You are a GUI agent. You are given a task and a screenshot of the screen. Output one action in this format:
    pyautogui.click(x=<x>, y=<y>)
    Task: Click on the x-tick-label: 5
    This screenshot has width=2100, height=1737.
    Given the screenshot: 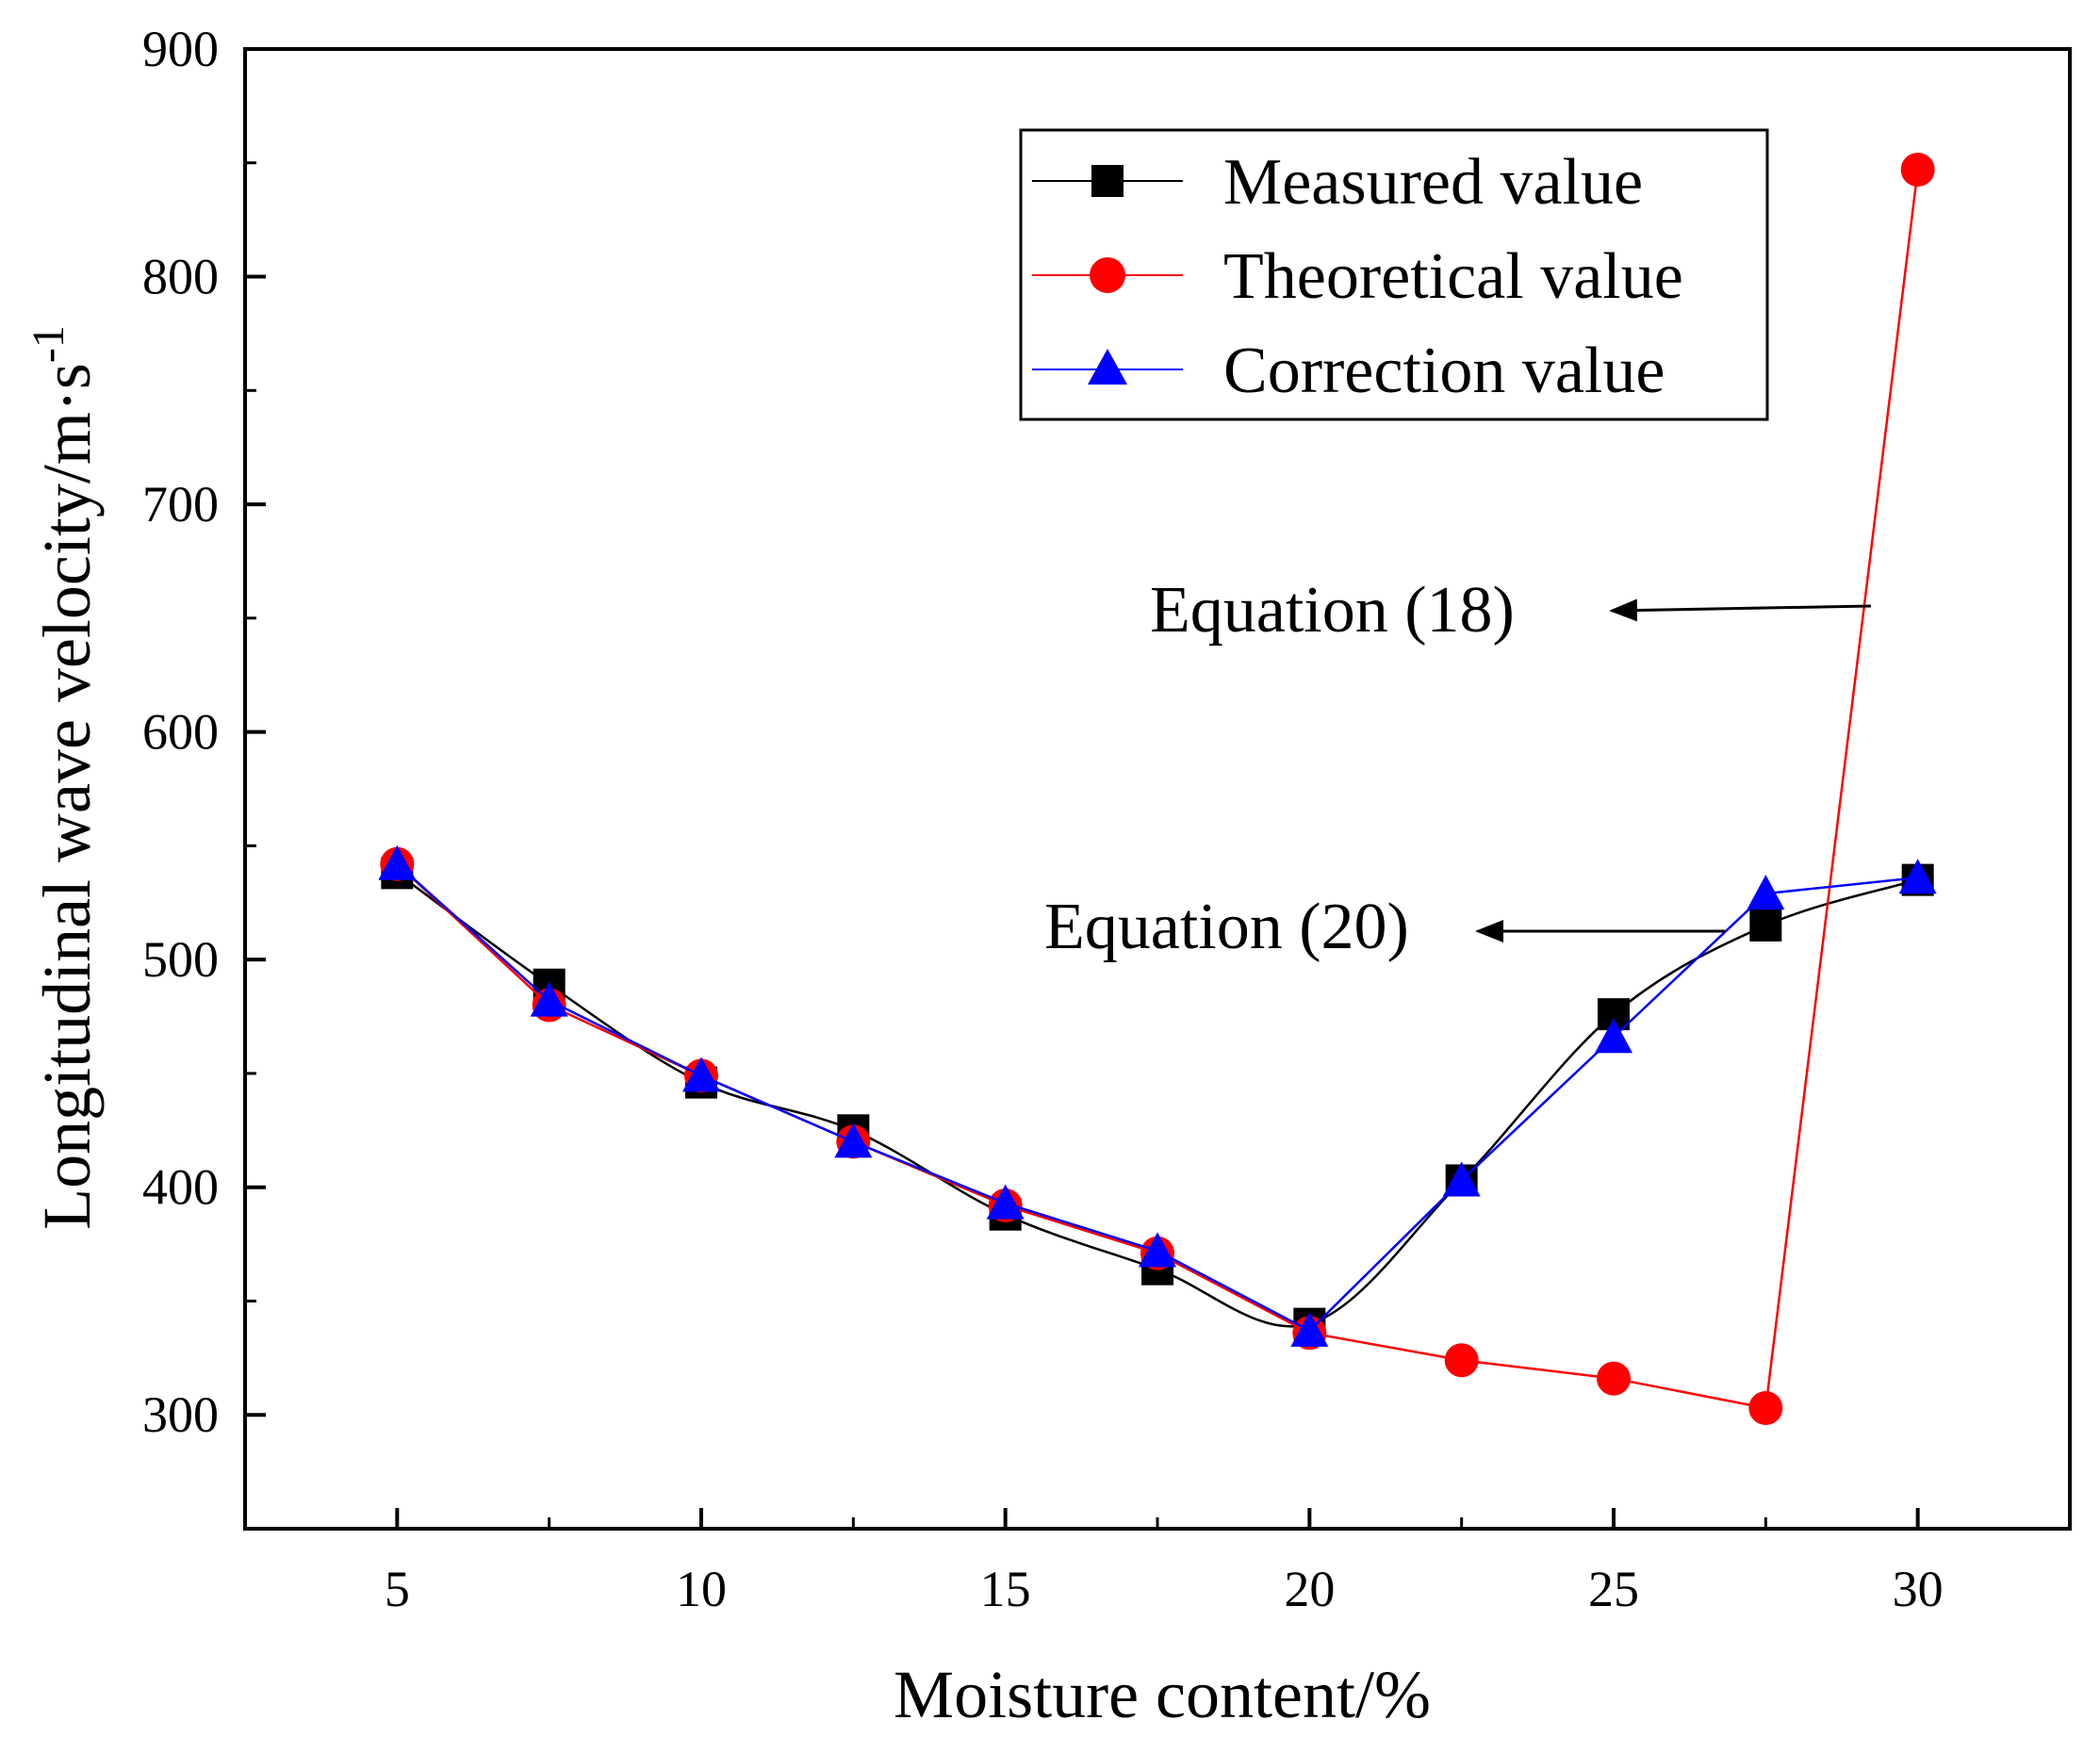 What is the action you would take?
    pyautogui.click(x=397, y=1589)
    